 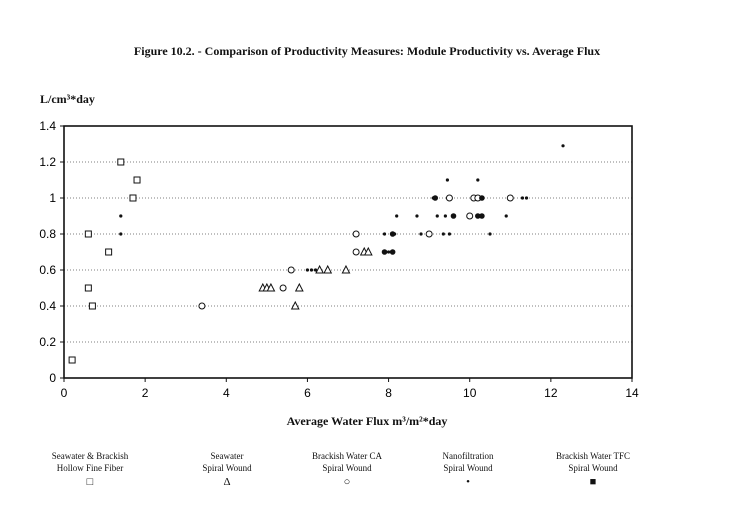 I want to click on y-axis-label: L/cm³*day, so click(x=67, y=99).